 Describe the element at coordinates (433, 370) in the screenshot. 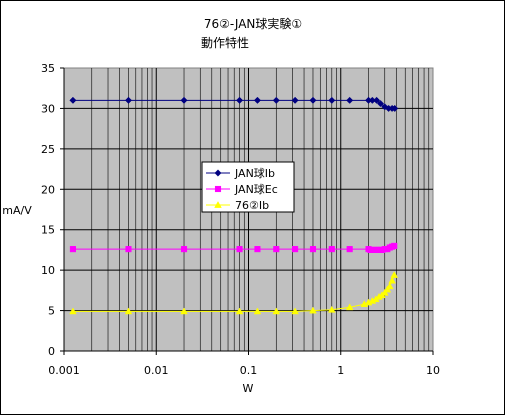

I see `x-tick-label: 10` at that location.